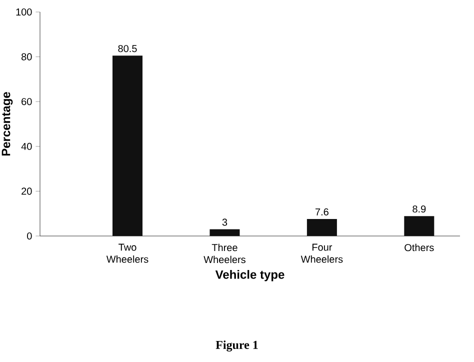  I want to click on y-tick-label: 100, so click(24, 12).